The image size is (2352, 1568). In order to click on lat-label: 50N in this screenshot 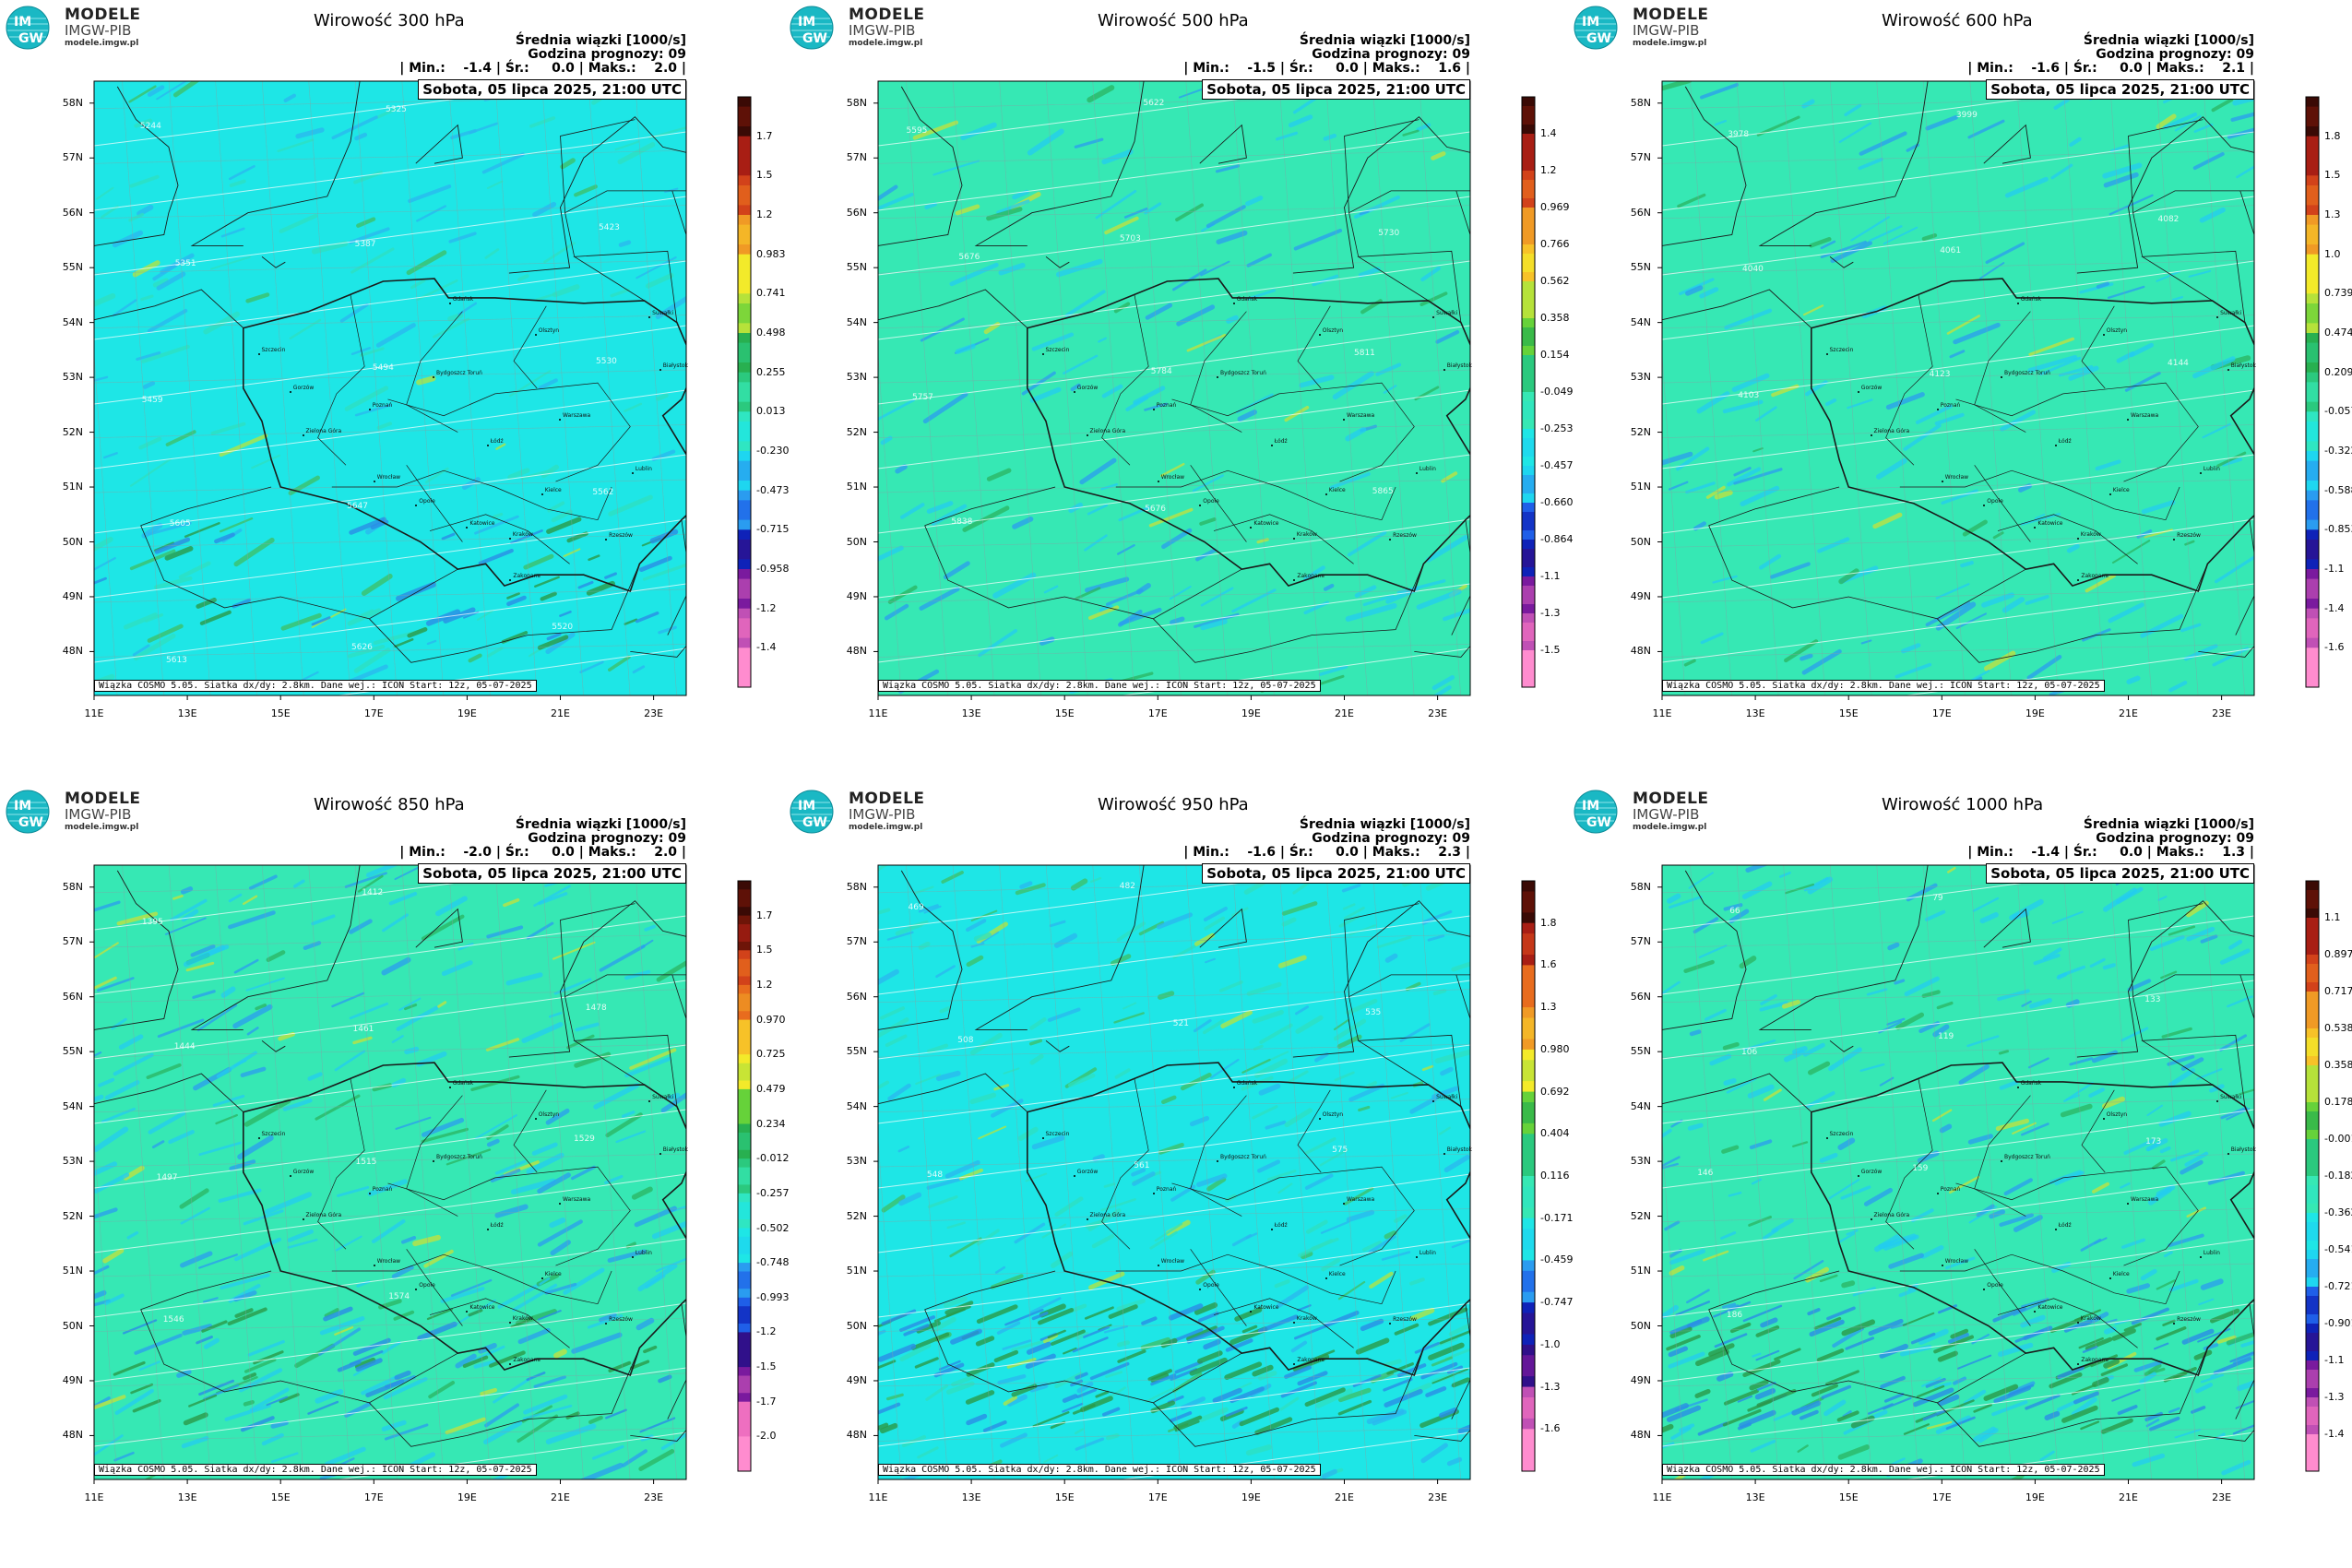, I will do `click(856, 1325)`.